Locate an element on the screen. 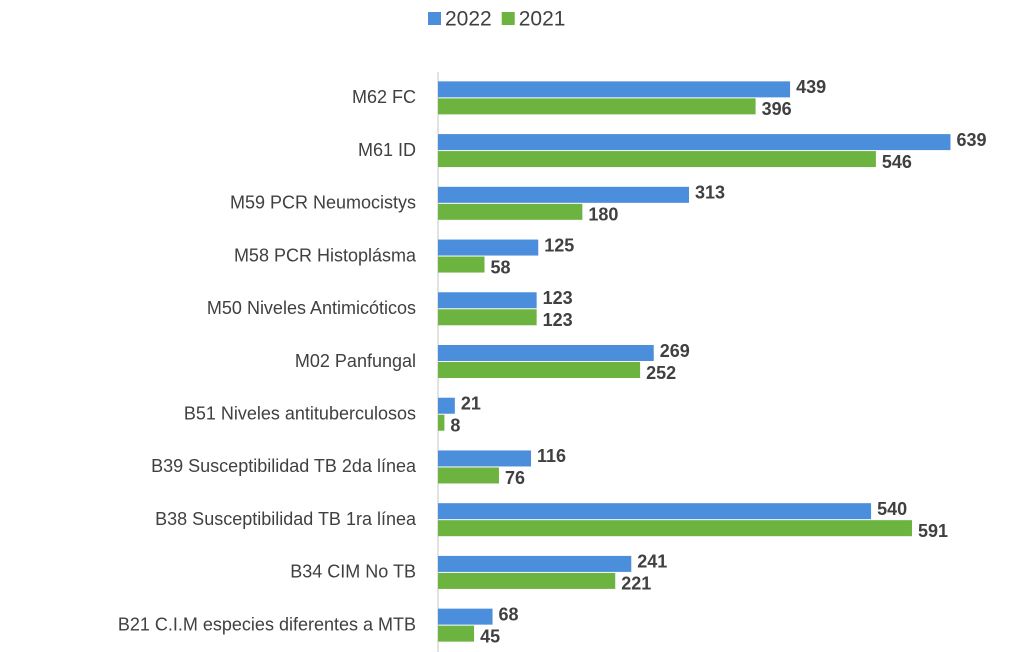  value-label: 76 is located at coordinates (515, 478).